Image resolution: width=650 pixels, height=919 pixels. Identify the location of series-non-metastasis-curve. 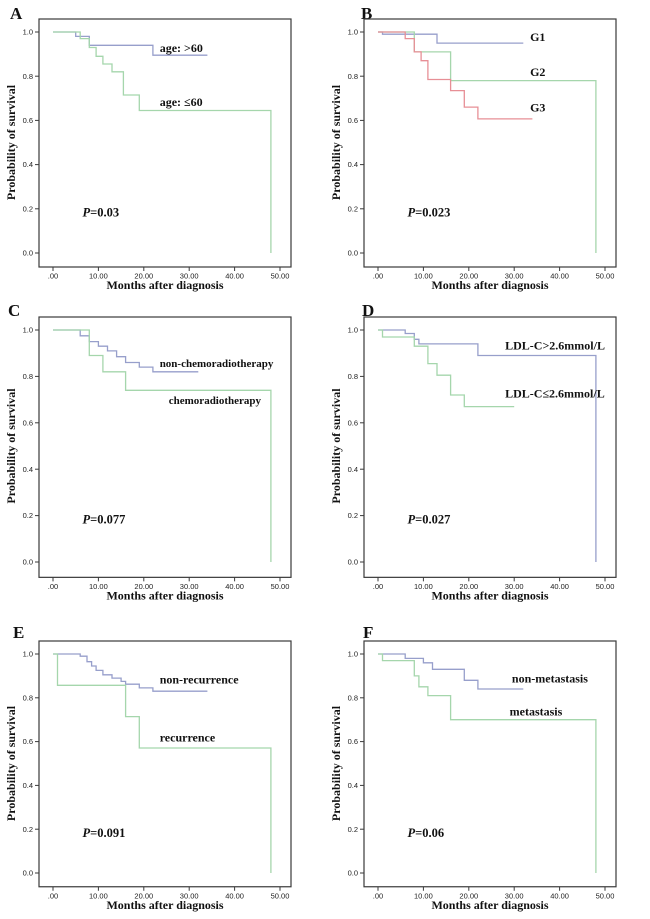
(451, 671).